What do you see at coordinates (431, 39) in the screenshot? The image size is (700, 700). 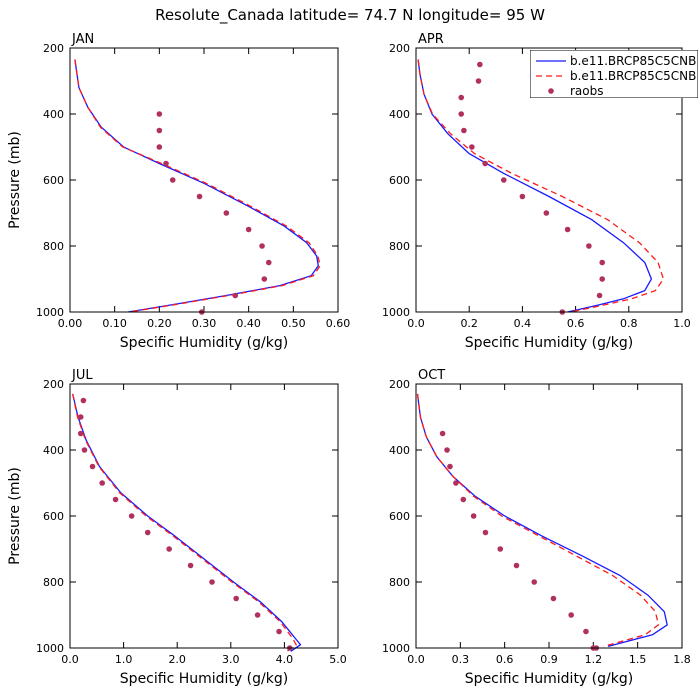 I see `panel-title: APR` at bounding box center [431, 39].